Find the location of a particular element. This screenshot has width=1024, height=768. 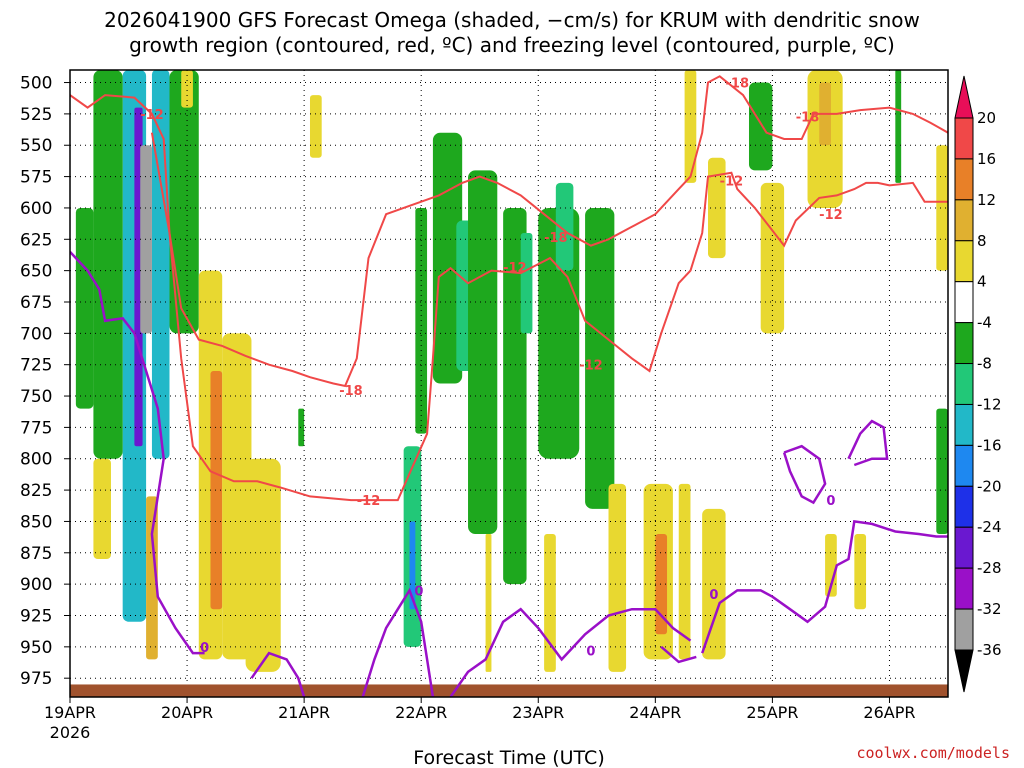

y-tick-label: 925 is located at coordinates (36, 616).